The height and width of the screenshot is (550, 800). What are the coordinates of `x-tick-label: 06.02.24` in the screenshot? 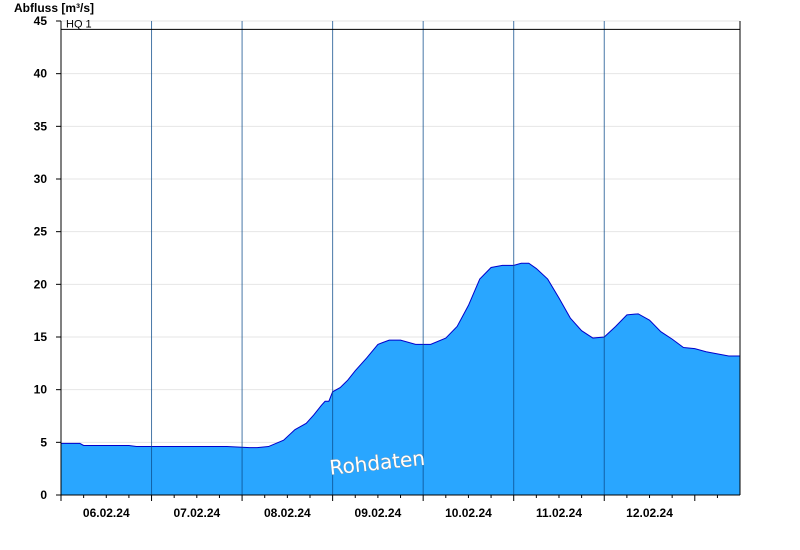 It's located at (106, 513).